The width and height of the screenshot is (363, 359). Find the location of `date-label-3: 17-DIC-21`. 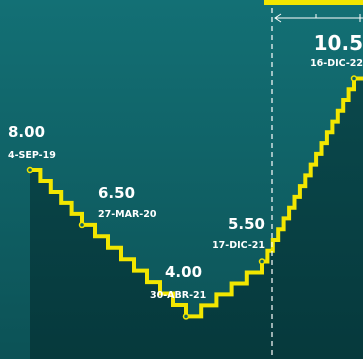

date-label-3: 17-DIC-21 is located at coordinates (238, 245).